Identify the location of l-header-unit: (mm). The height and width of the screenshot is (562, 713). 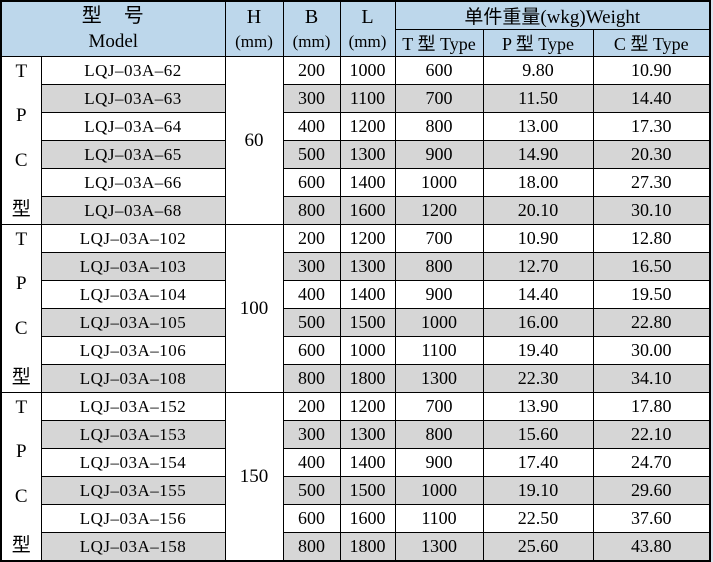
(367, 41).